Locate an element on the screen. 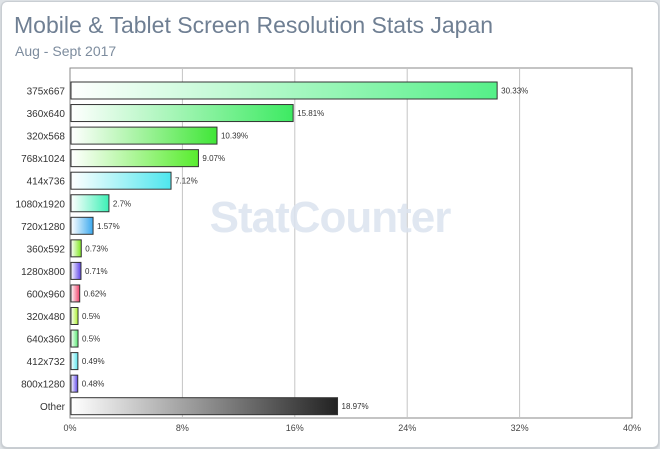  x-tick-label: 0% is located at coordinates (69, 428).